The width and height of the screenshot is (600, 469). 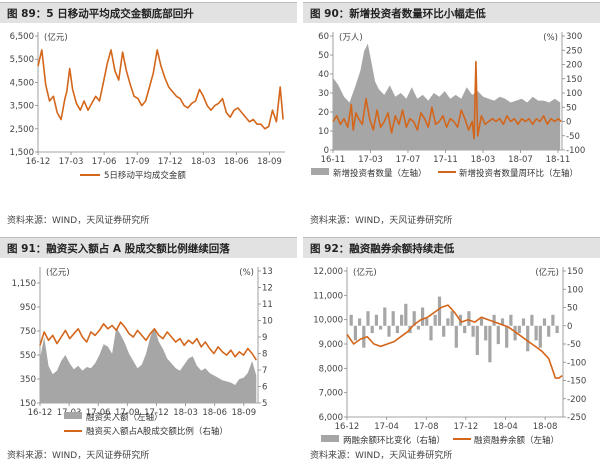 What do you see at coordinates (323, 37) in the screenshot?
I see `y-tick-label-left: 60` at bounding box center [323, 37].